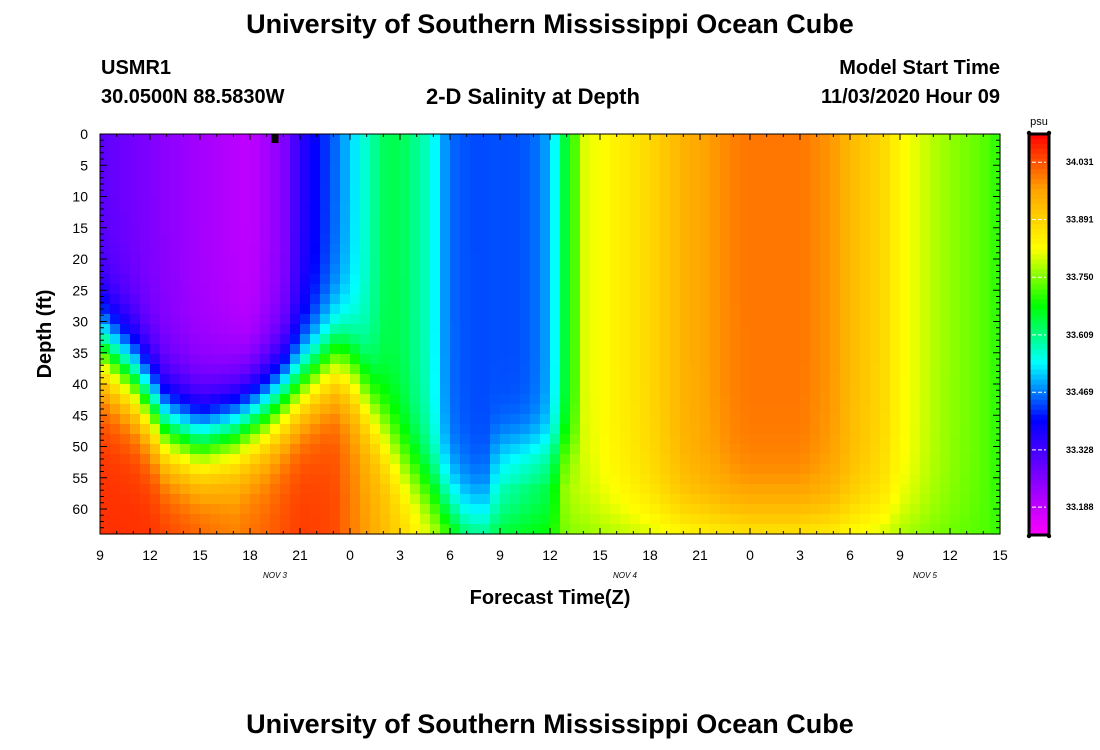  What do you see at coordinates (1049, 536) in the screenshot?
I see `colorbar-corner-dot` at bounding box center [1049, 536].